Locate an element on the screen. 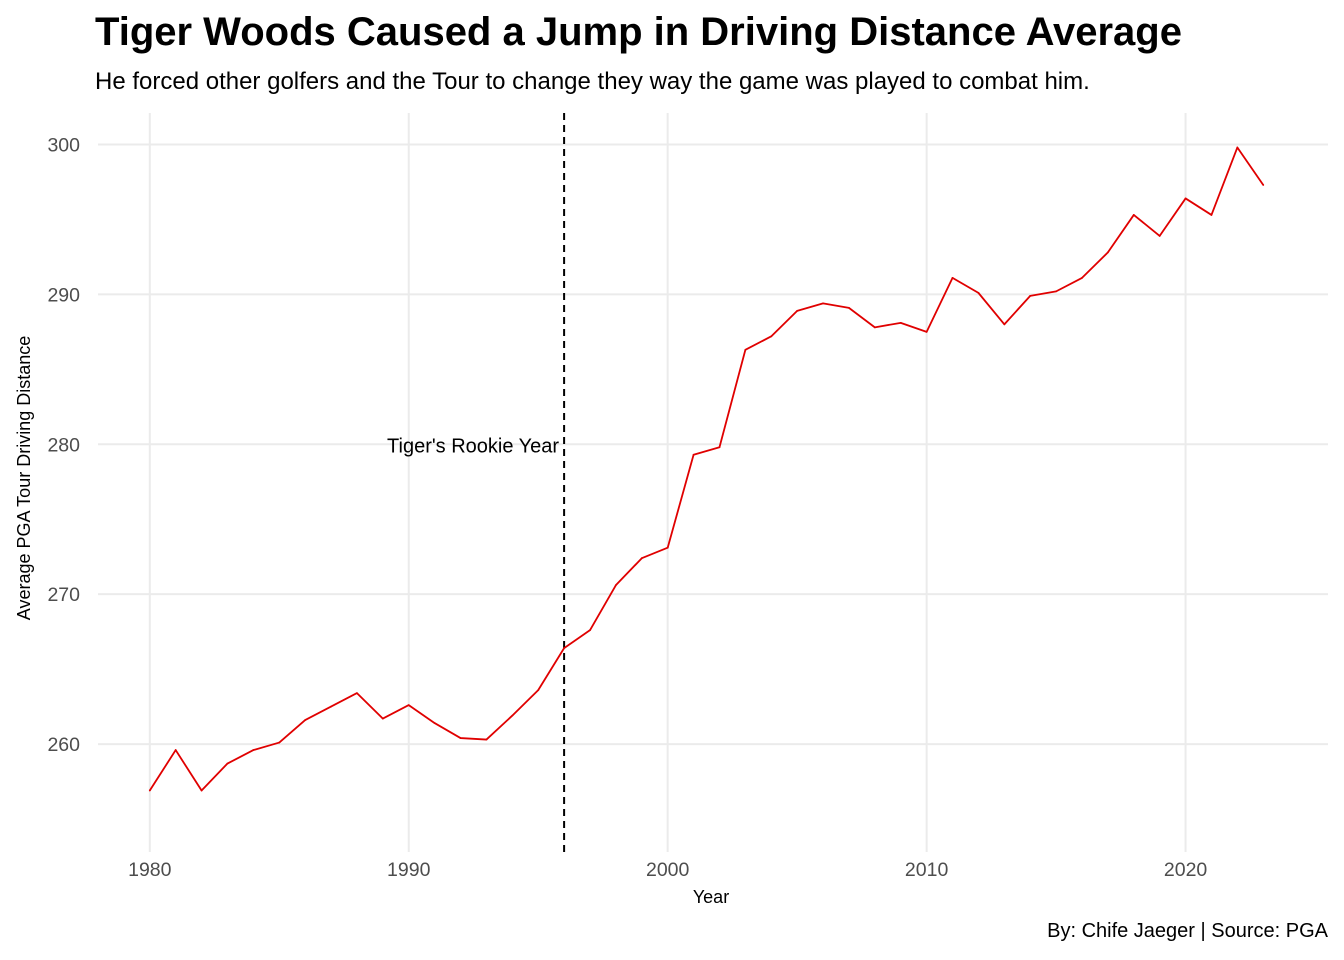 This screenshot has height=960, width=1344. data-point-2004 is located at coordinates (771, 336).